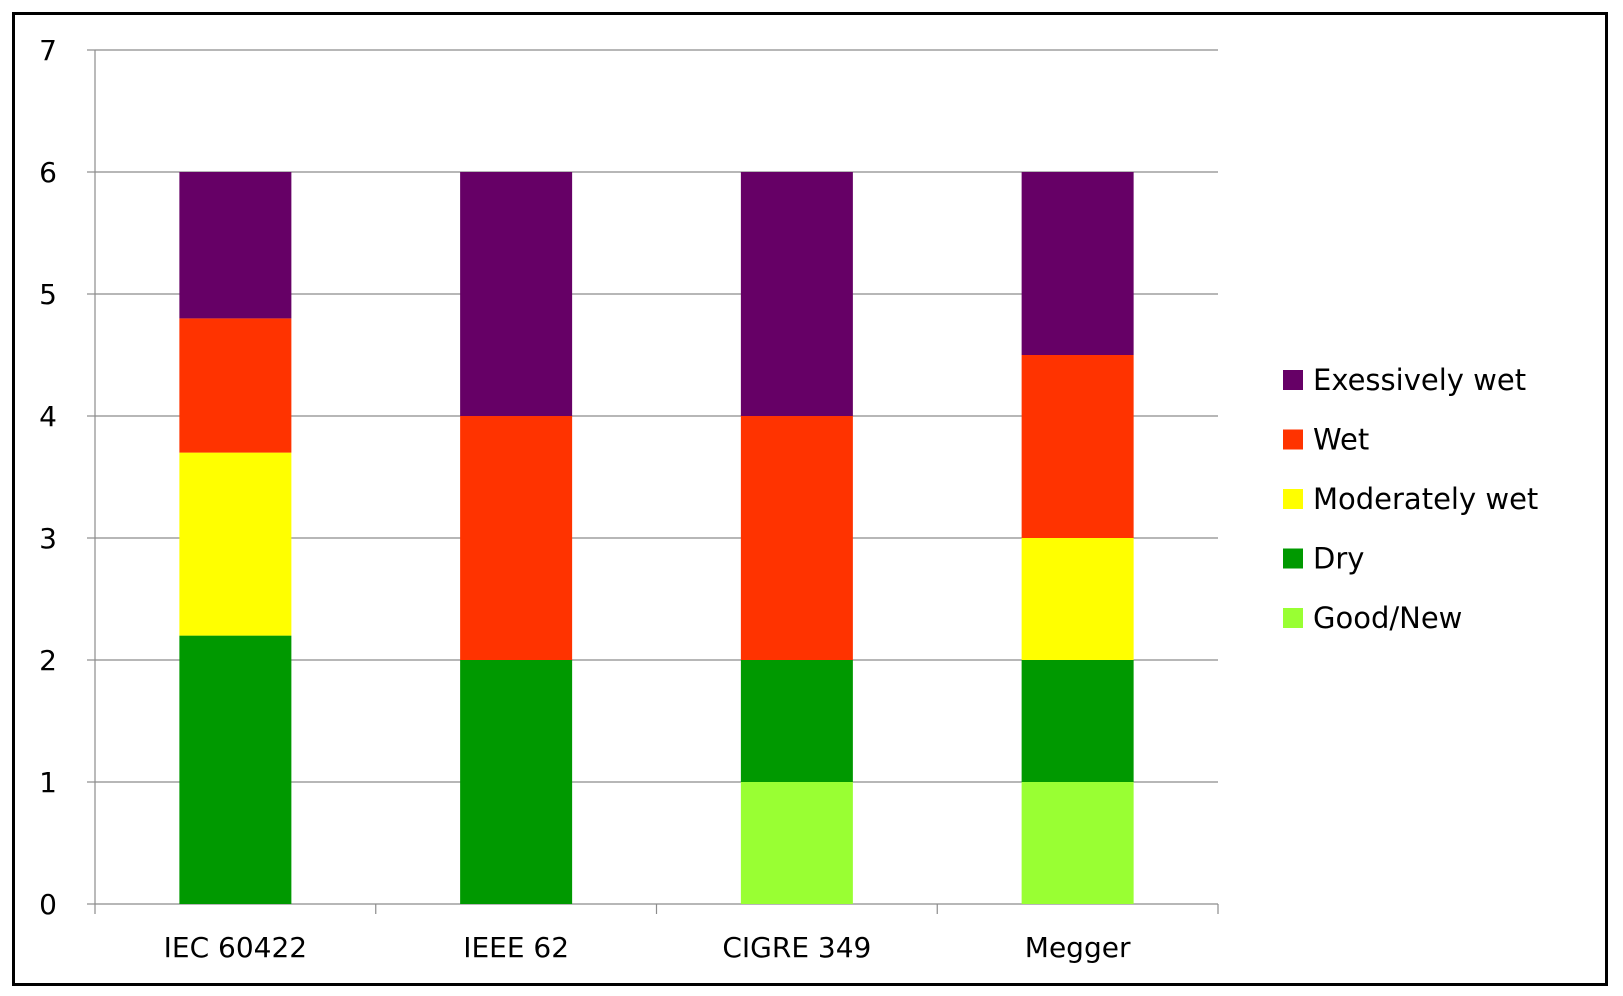 The height and width of the screenshot is (996, 1623). What do you see at coordinates (48, 660) in the screenshot?
I see `y-tick-label: 2` at bounding box center [48, 660].